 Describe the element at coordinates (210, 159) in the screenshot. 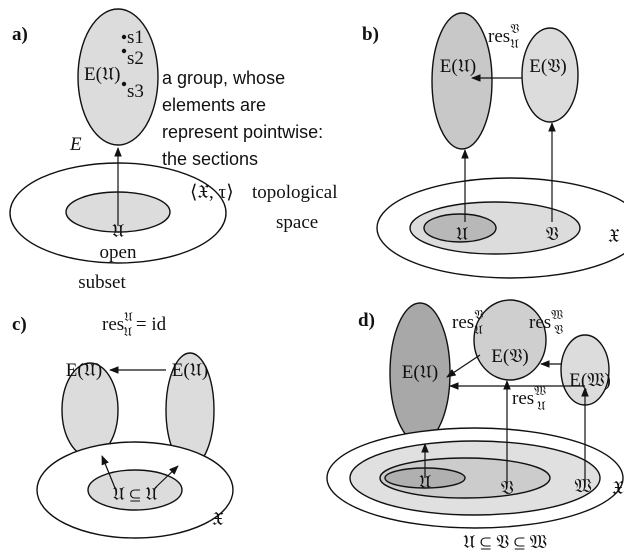

I see `description: the sections` at that location.